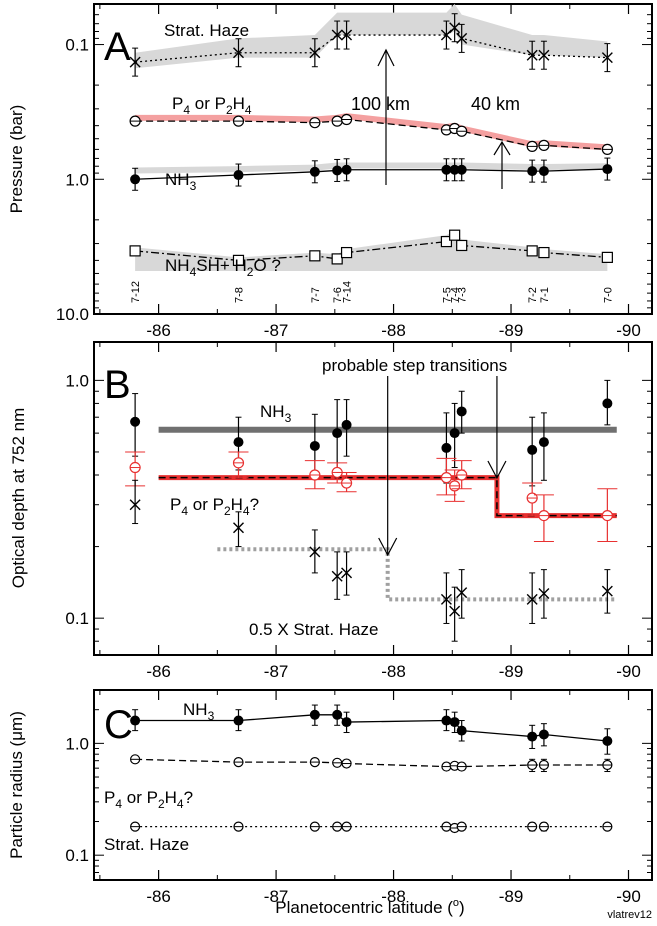 The height and width of the screenshot is (926, 657). Describe the element at coordinates (16, 714) in the screenshot. I see `panel-c-ylabel-end: )` at that location.